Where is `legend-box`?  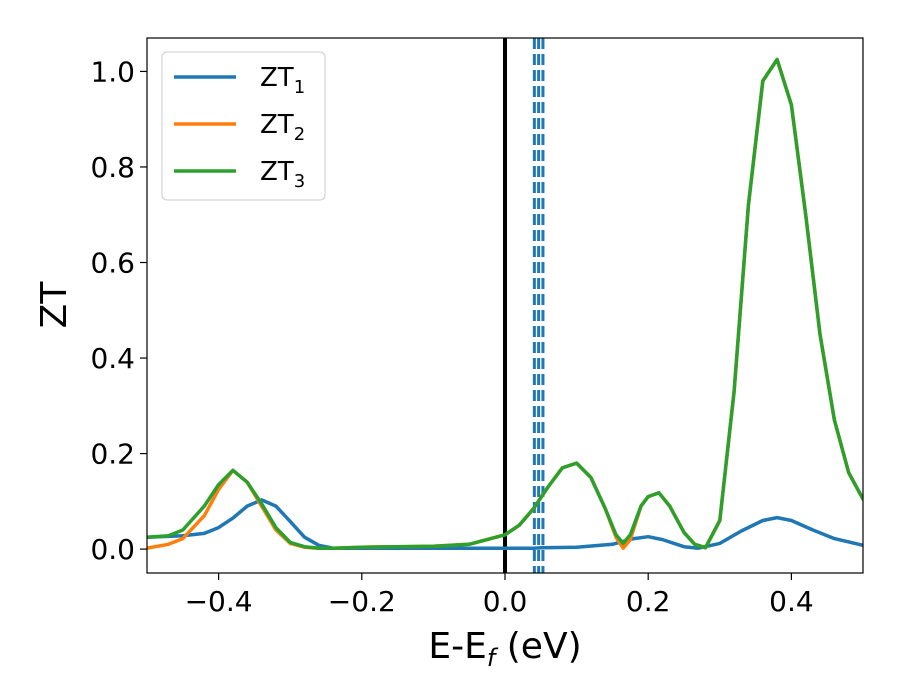 legend-box is located at coordinates (243, 126).